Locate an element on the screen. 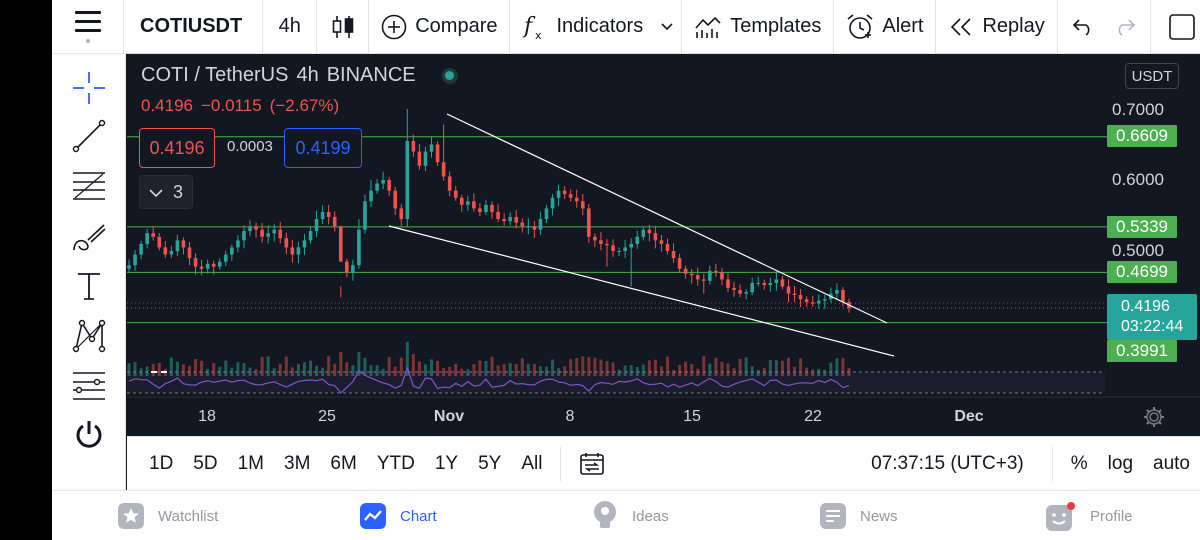 The height and width of the screenshot is (540, 1200). candles-icon is located at coordinates (343, 26).